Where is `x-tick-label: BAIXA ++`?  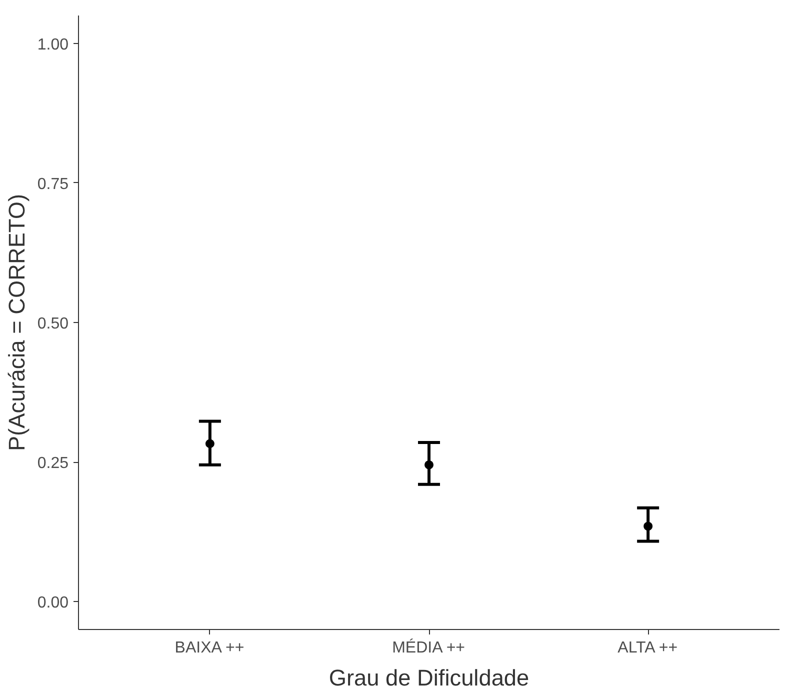
x-tick-label: BAIXA ++ is located at coordinates (209, 648).